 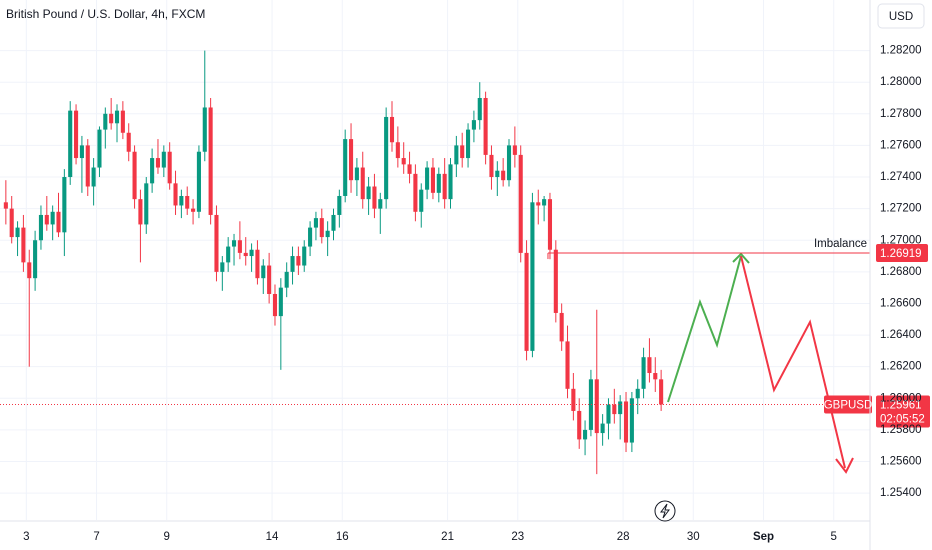 I want to click on events-button, so click(x=665, y=511).